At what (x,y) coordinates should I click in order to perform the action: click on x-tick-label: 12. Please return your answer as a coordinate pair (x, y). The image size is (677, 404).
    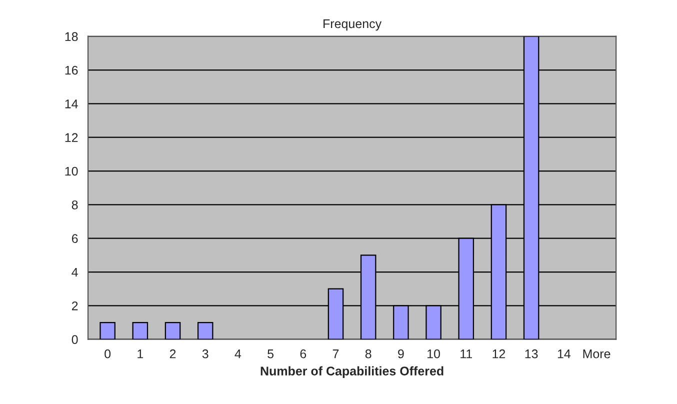
    Looking at the image, I should click on (499, 353).